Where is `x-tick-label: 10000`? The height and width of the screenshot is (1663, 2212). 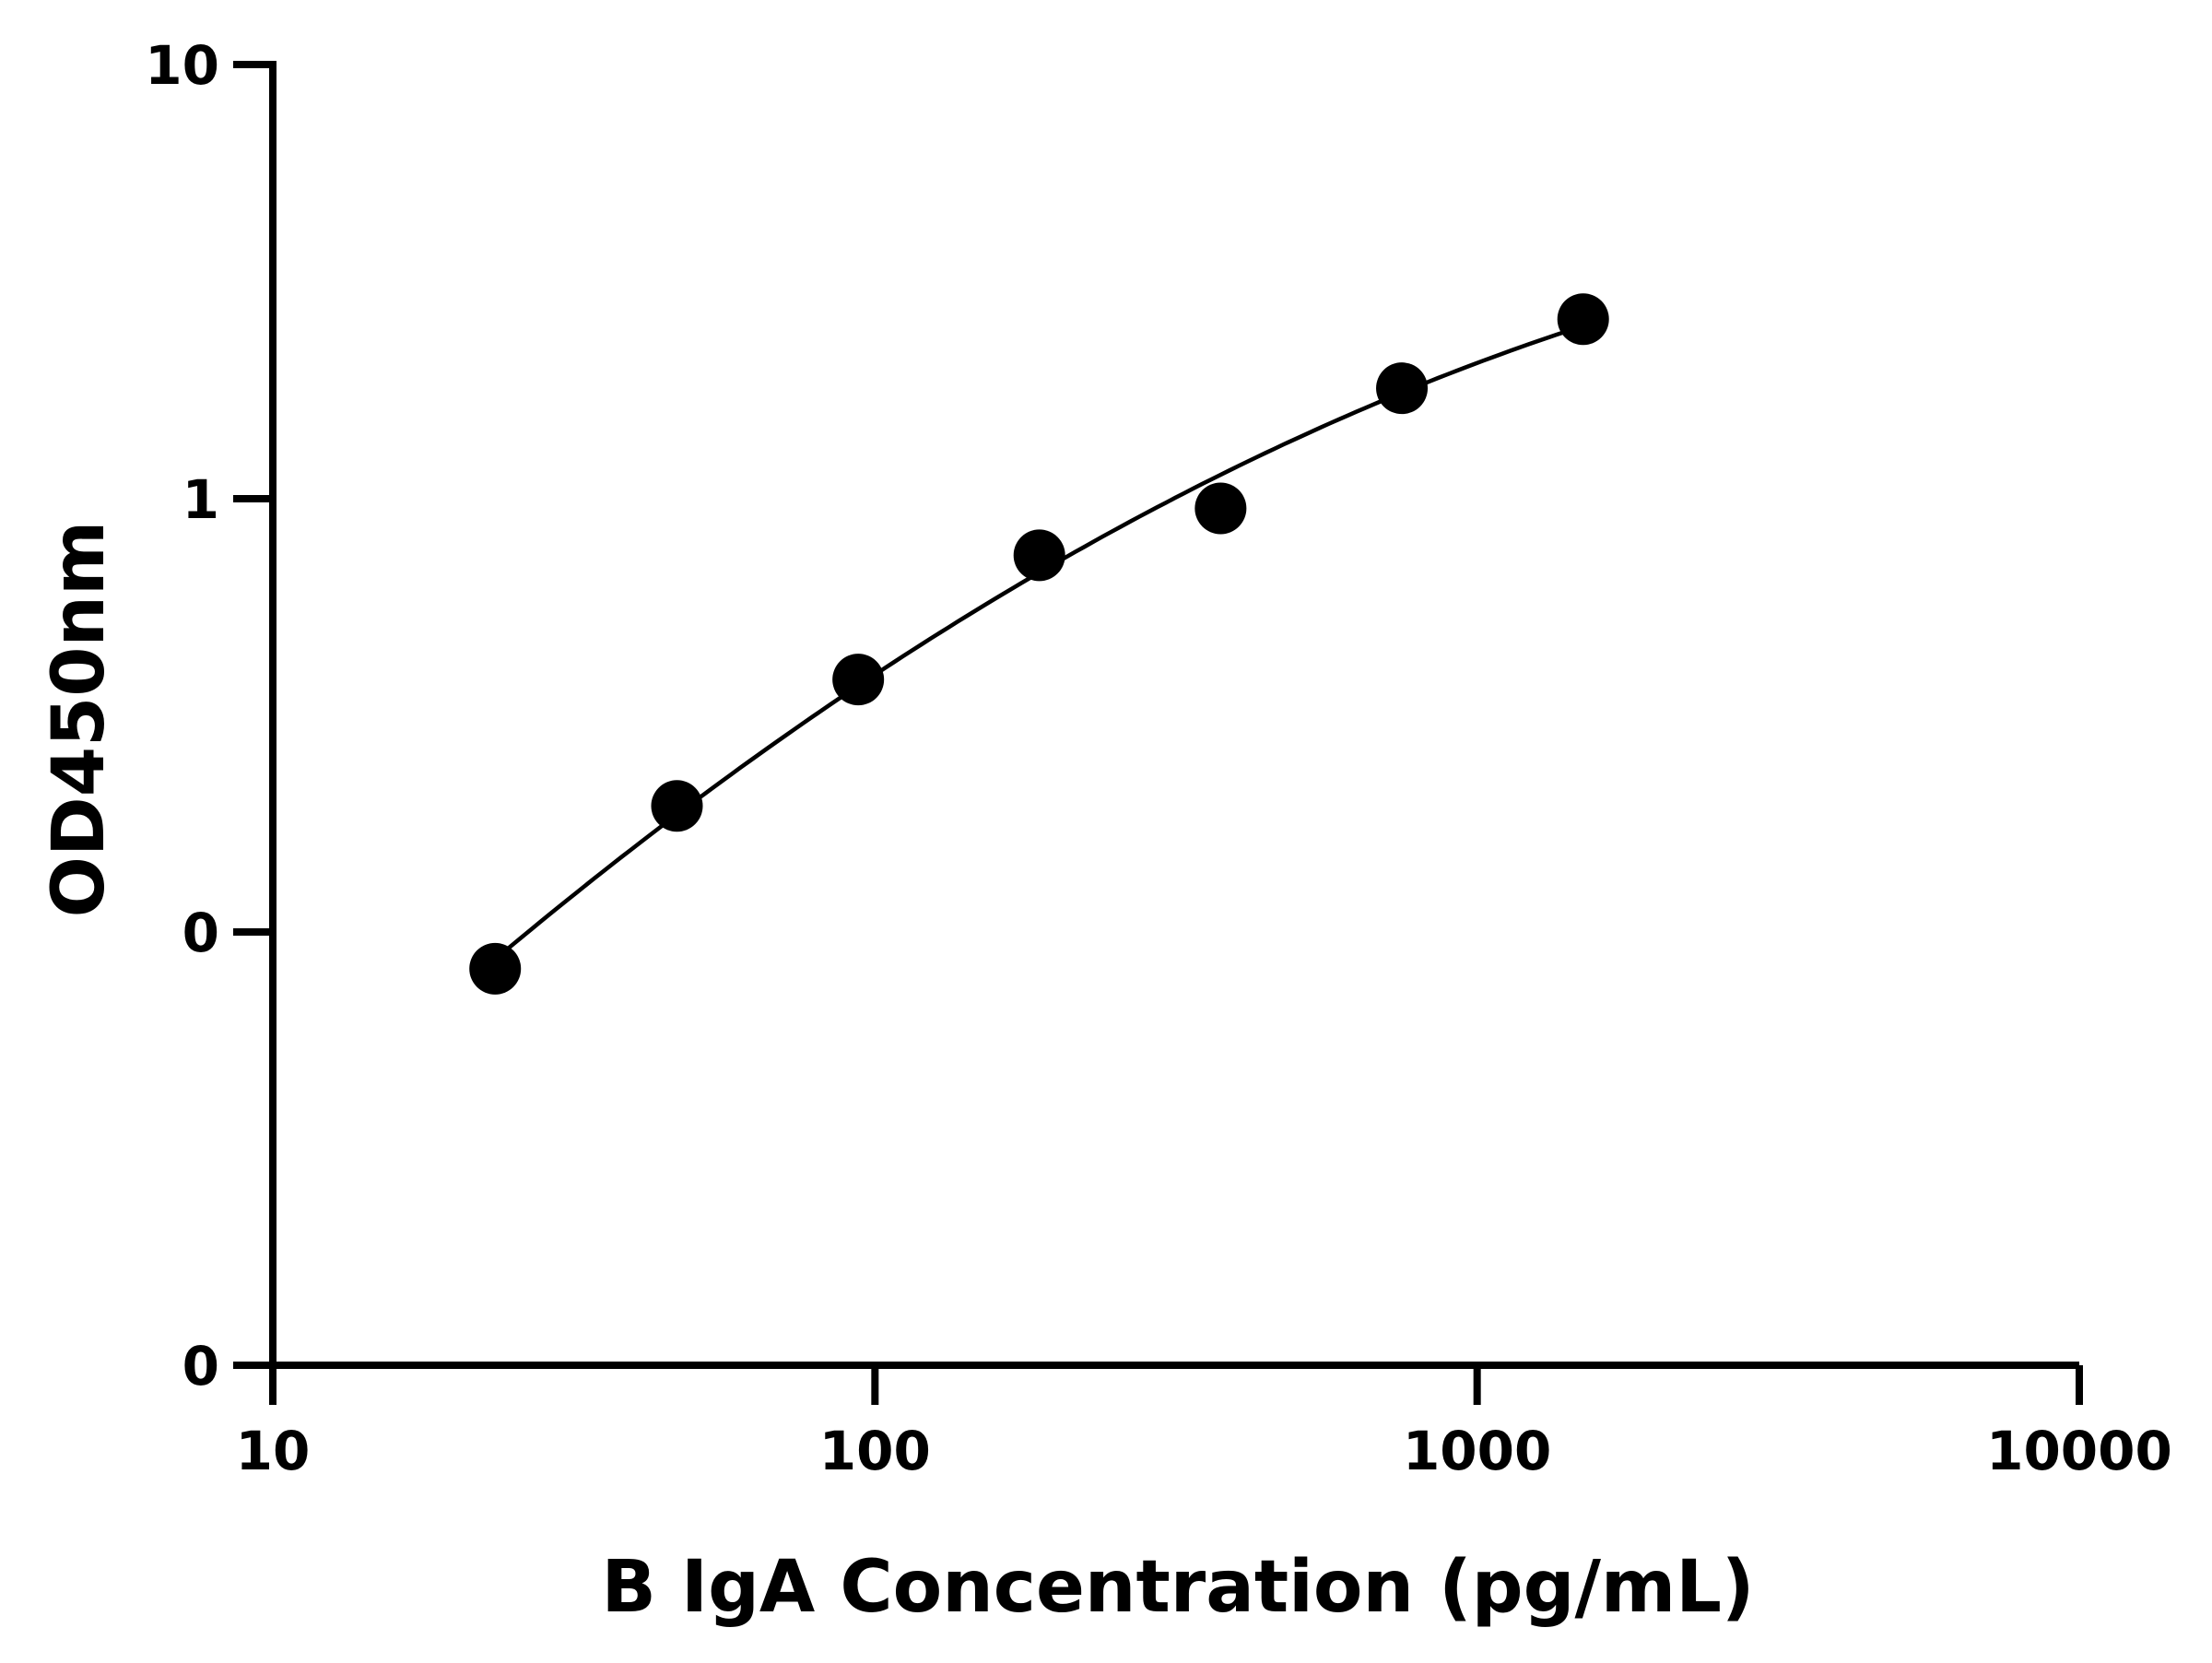 x-tick-label: 10000 is located at coordinates (2079, 1451).